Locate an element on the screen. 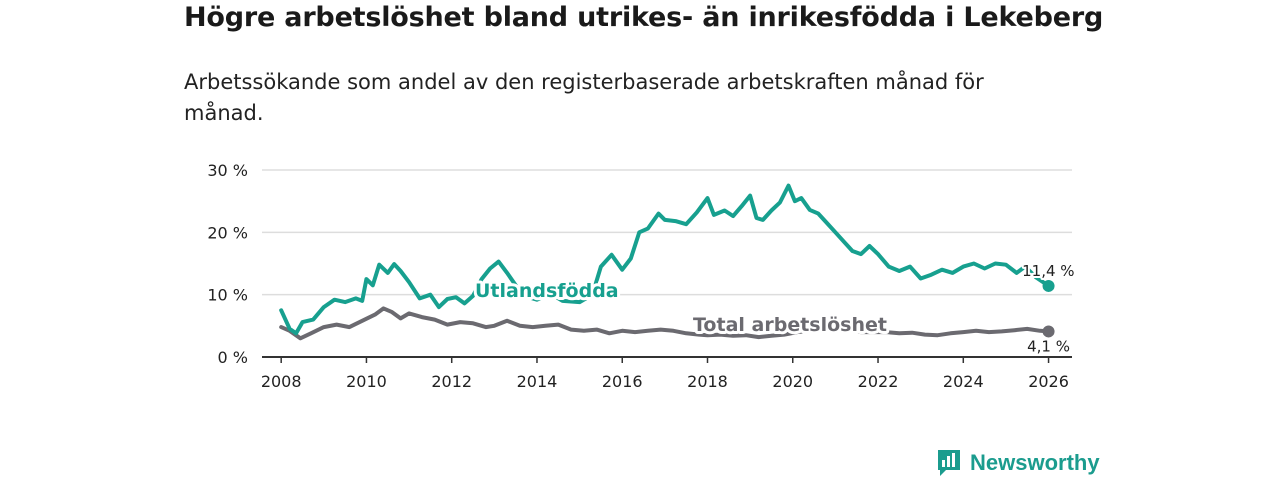 This screenshot has width=1280, height=480. total-arbetsloshet-line is located at coordinates (665, 323).